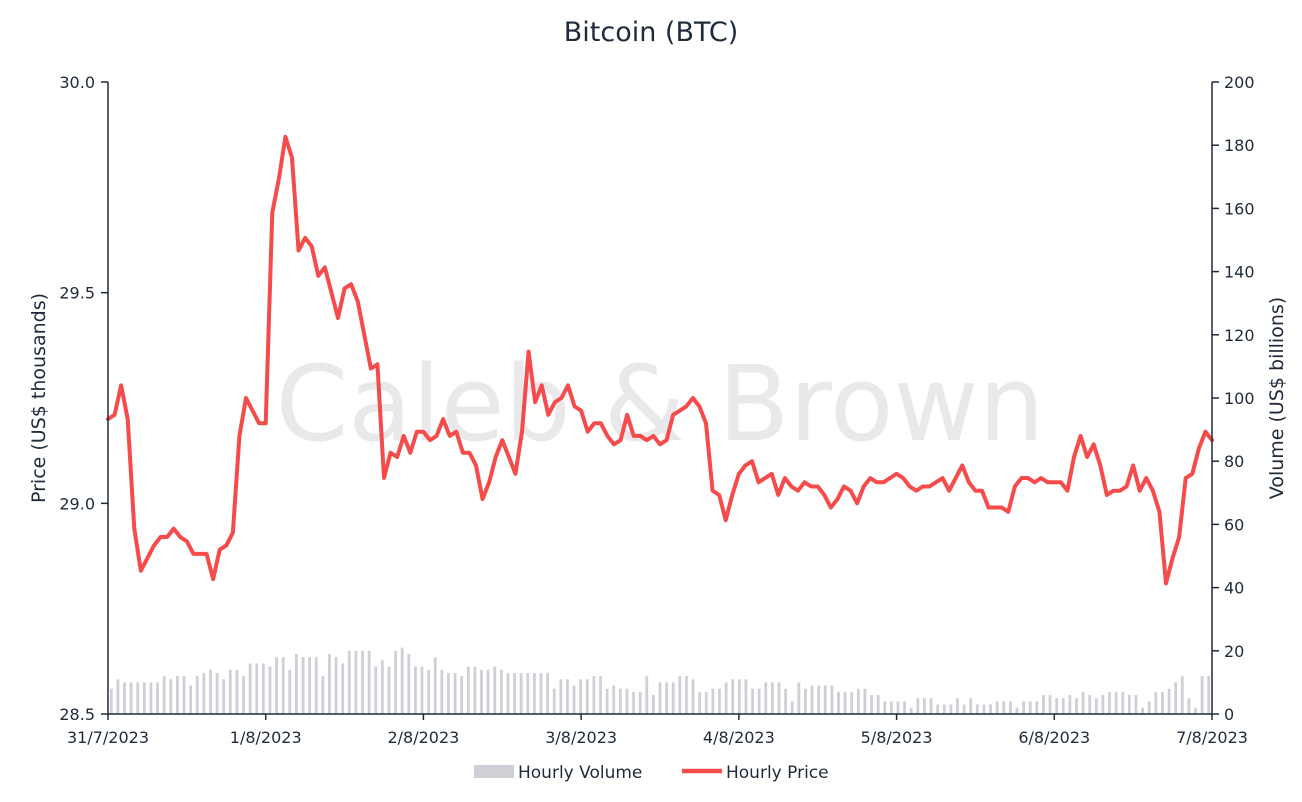  I want to click on right-tick-label: 140, so click(1239, 272).